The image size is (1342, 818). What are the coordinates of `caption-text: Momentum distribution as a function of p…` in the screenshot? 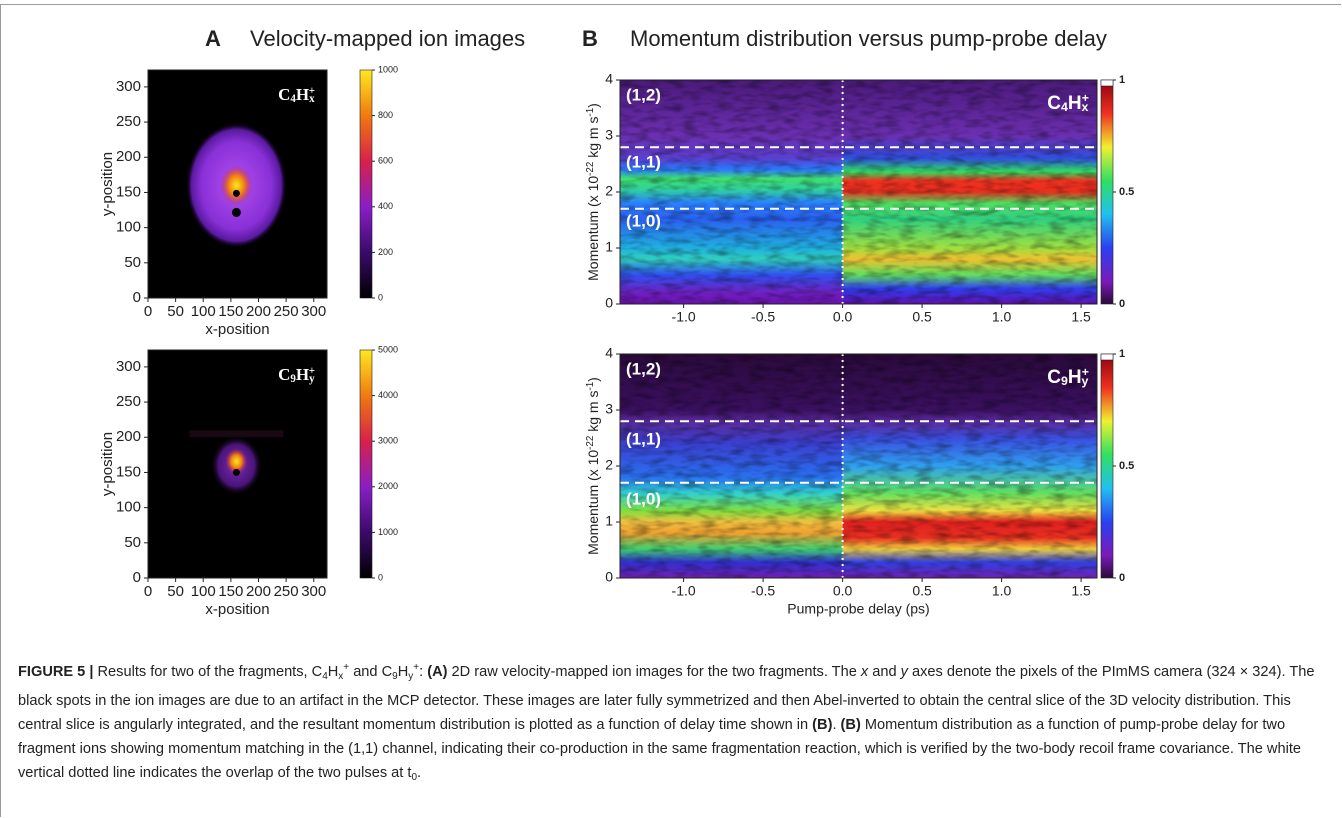 It's located at (660, 749).